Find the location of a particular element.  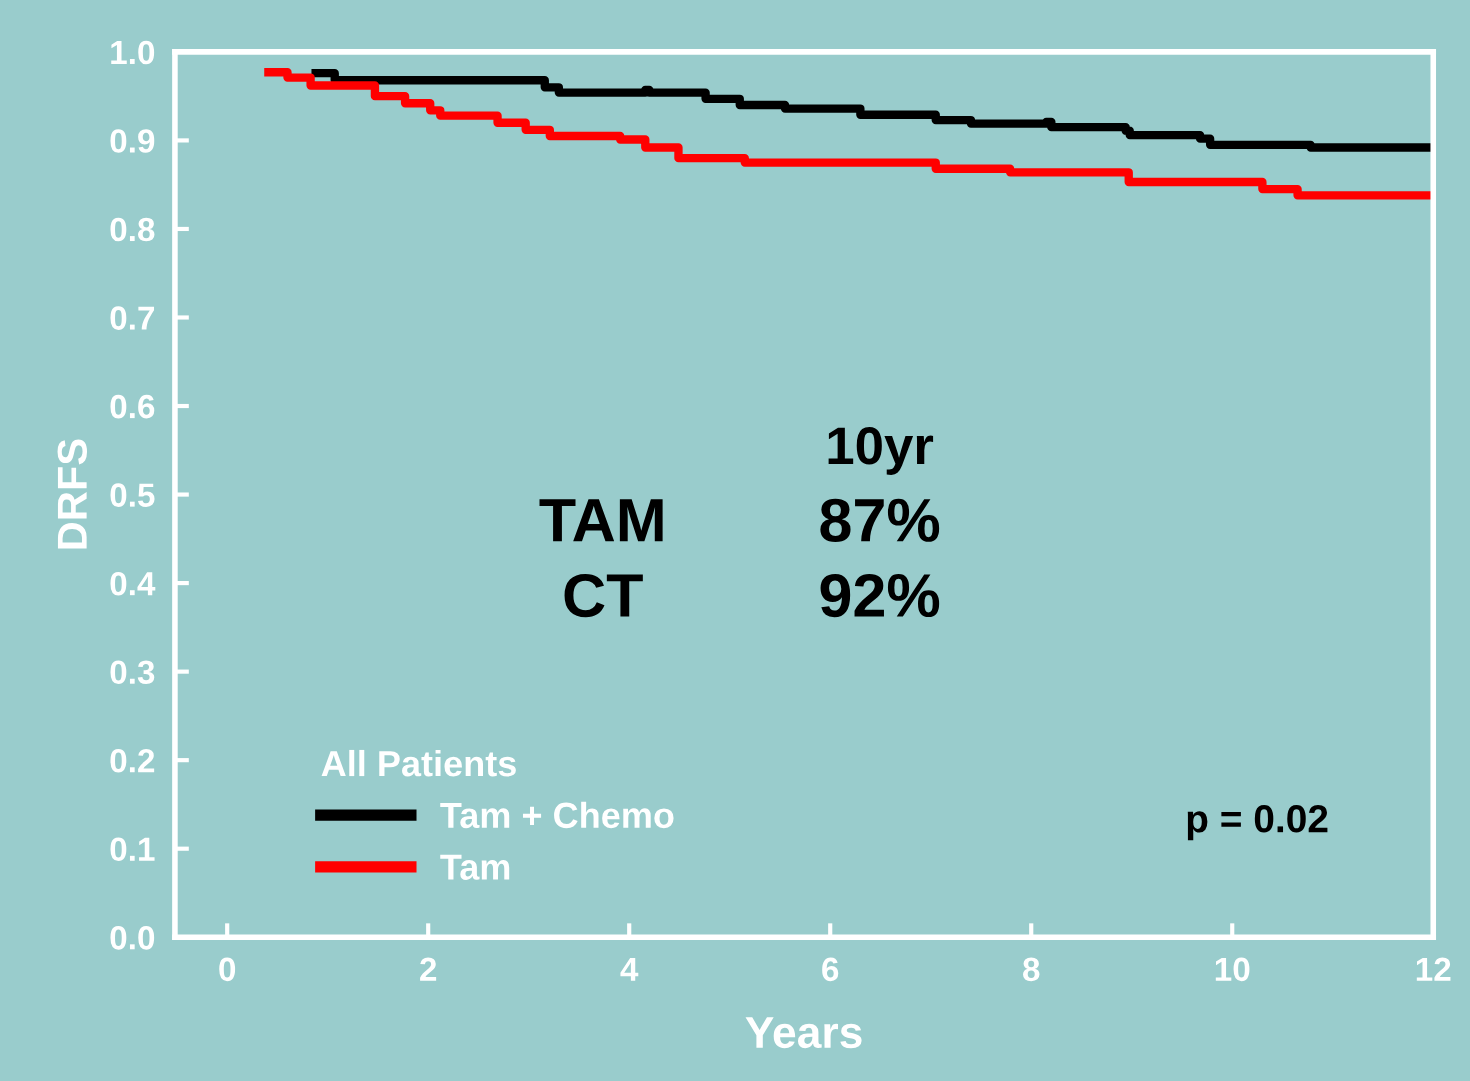

y-tick-label: 0.8 is located at coordinates (132, 229).